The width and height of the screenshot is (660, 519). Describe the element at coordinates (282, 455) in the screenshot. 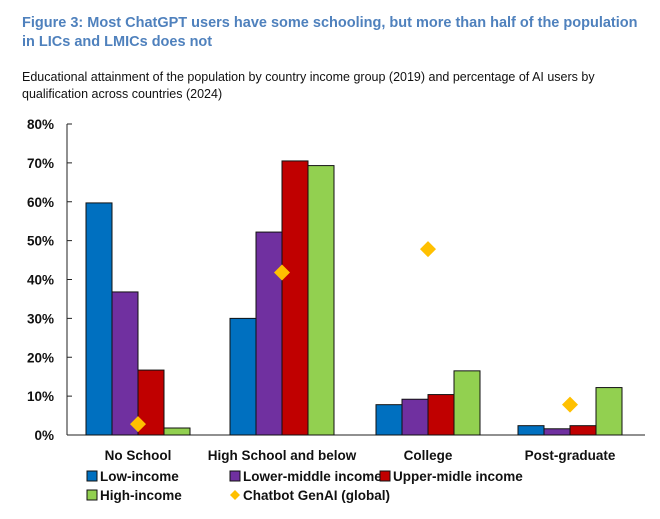

I see `x-tick-label: High School and below` at that location.